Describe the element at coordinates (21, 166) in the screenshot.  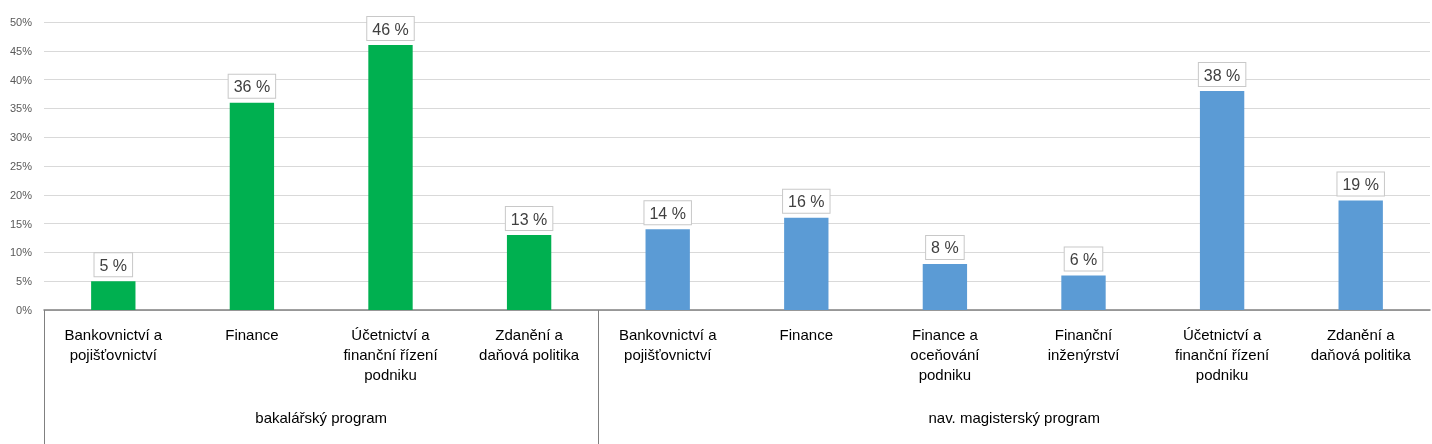
I see `y-tick-label: 25%` at that location.